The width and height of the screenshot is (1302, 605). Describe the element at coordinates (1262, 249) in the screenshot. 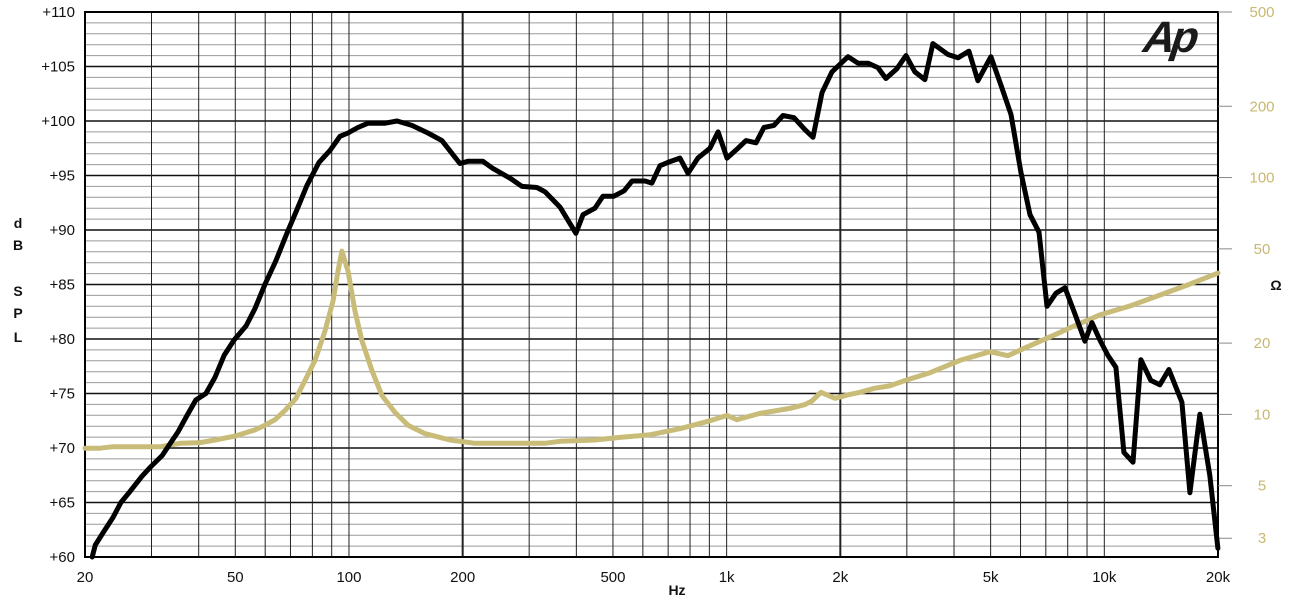

I see `y-right-tick-label: 50` at that location.